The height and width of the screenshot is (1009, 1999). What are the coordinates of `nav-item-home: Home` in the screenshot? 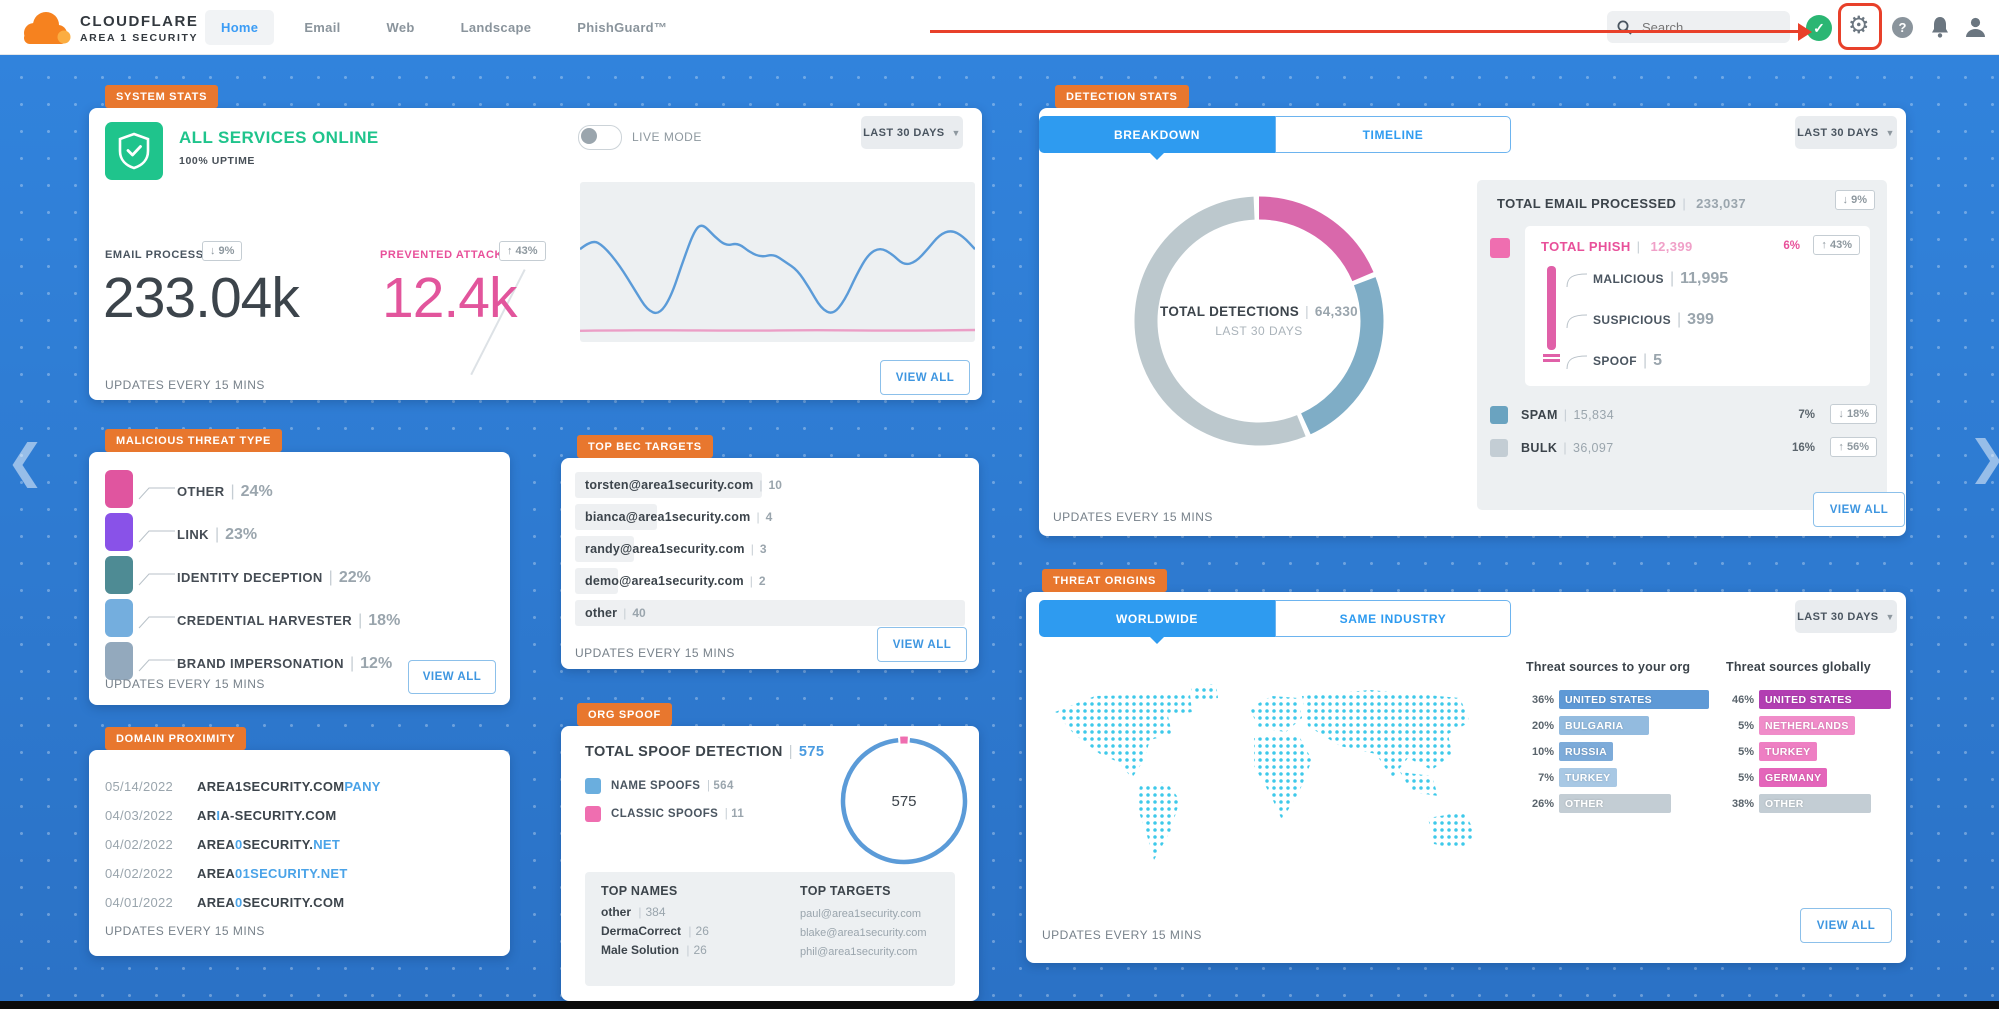 It's located at (240, 27).